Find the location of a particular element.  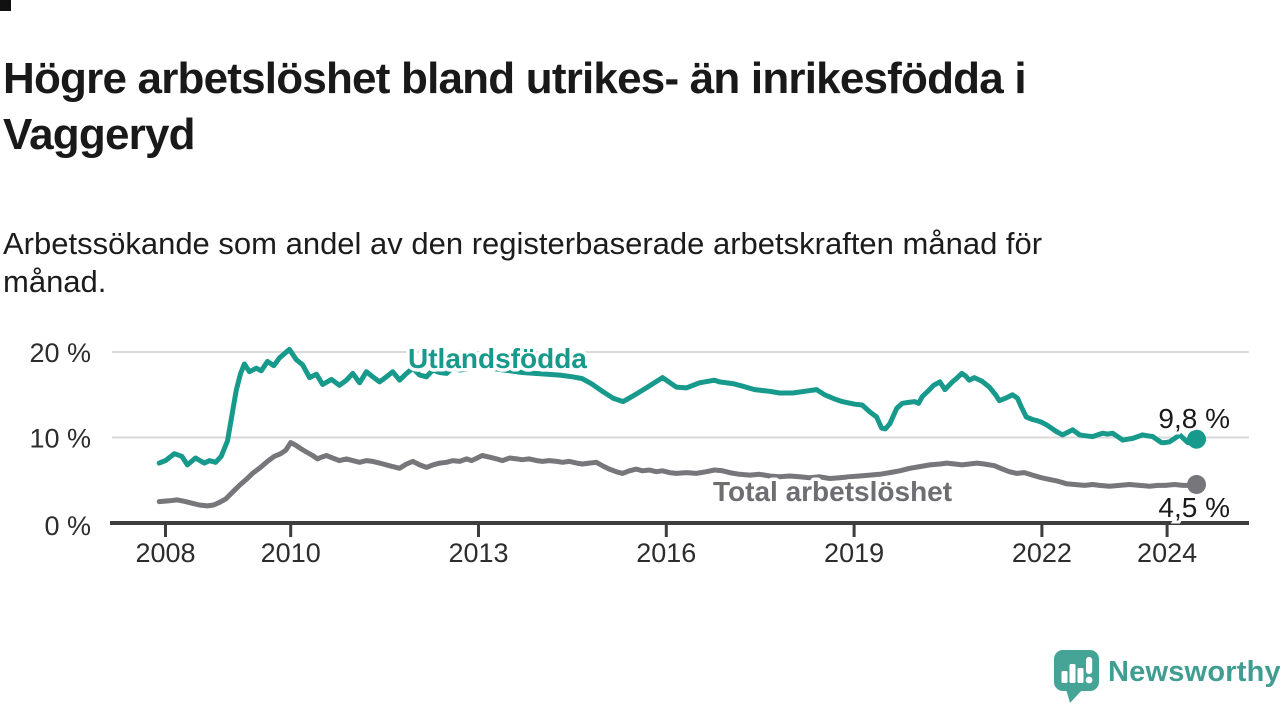

newsworthy-logo-text: Newsworthy is located at coordinates (1194, 672).